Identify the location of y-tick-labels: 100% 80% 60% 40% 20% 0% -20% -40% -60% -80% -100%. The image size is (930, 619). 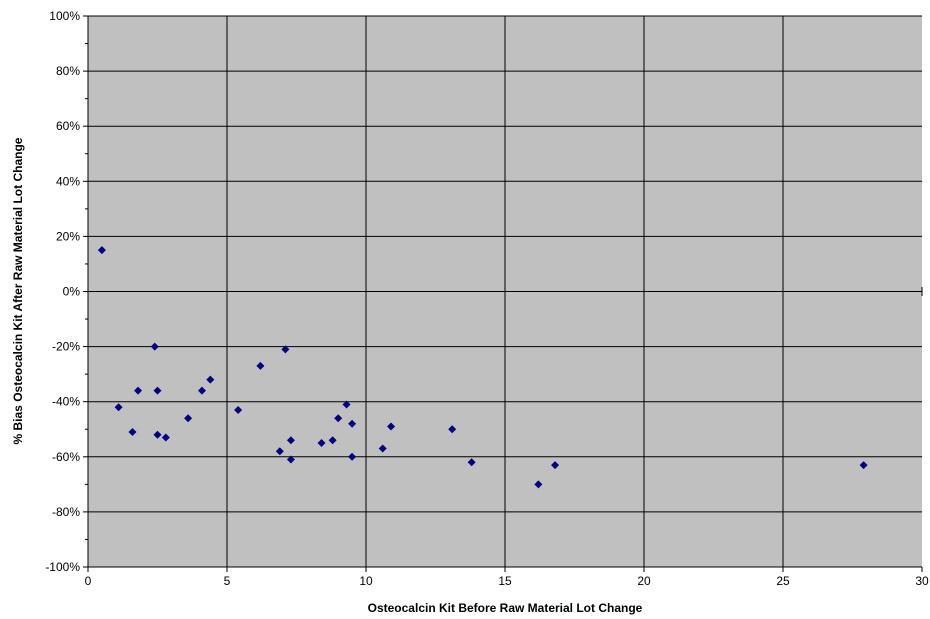
(62, 291).